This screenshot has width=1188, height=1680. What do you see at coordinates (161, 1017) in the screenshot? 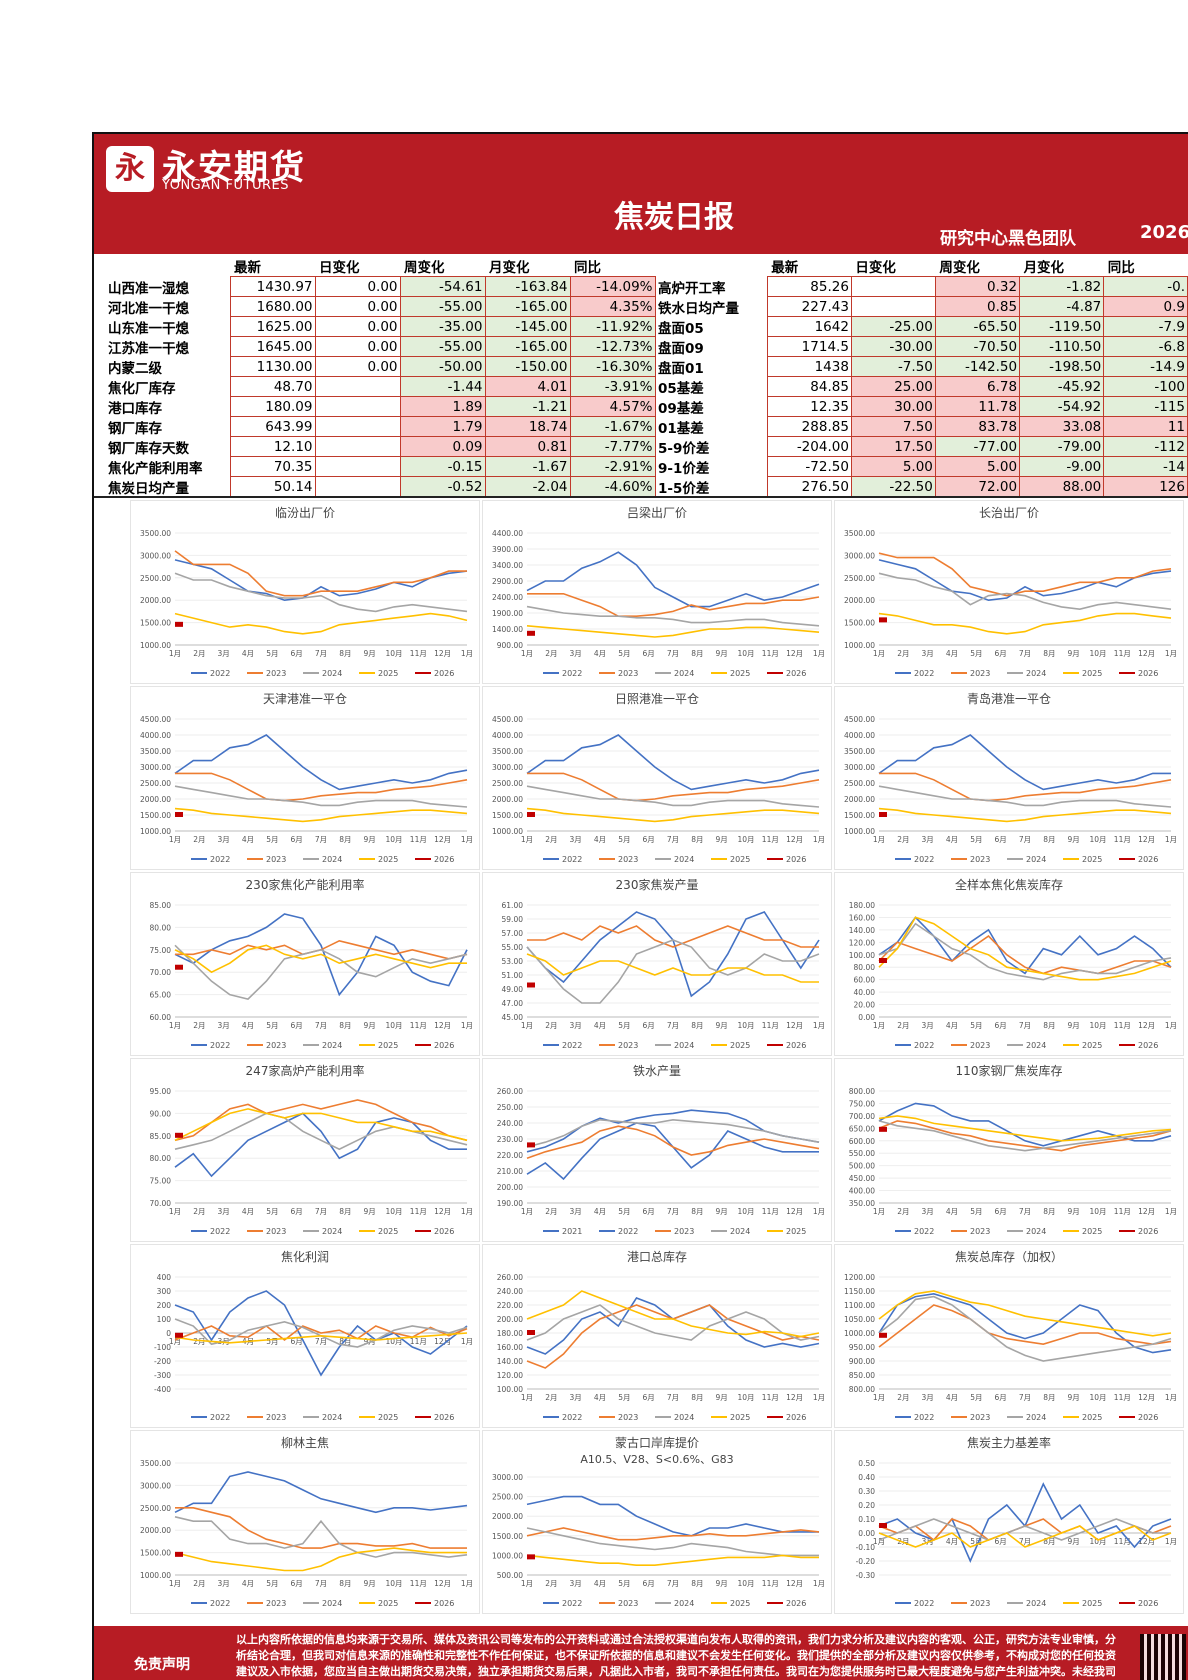
I see `y-tick-label: 60.00` at bounding box center [161, 1017].